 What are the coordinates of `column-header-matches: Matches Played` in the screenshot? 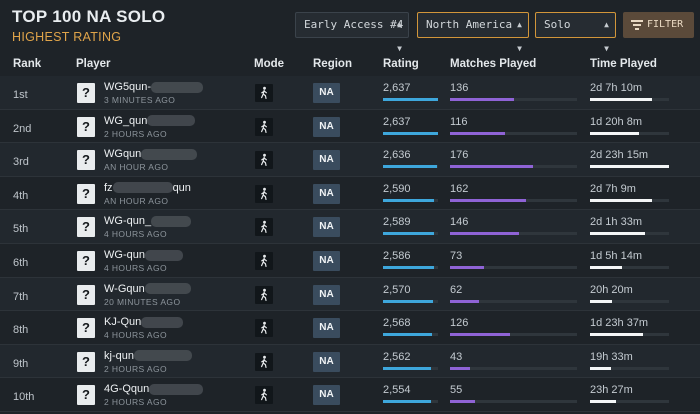 It's located at (493, 64).